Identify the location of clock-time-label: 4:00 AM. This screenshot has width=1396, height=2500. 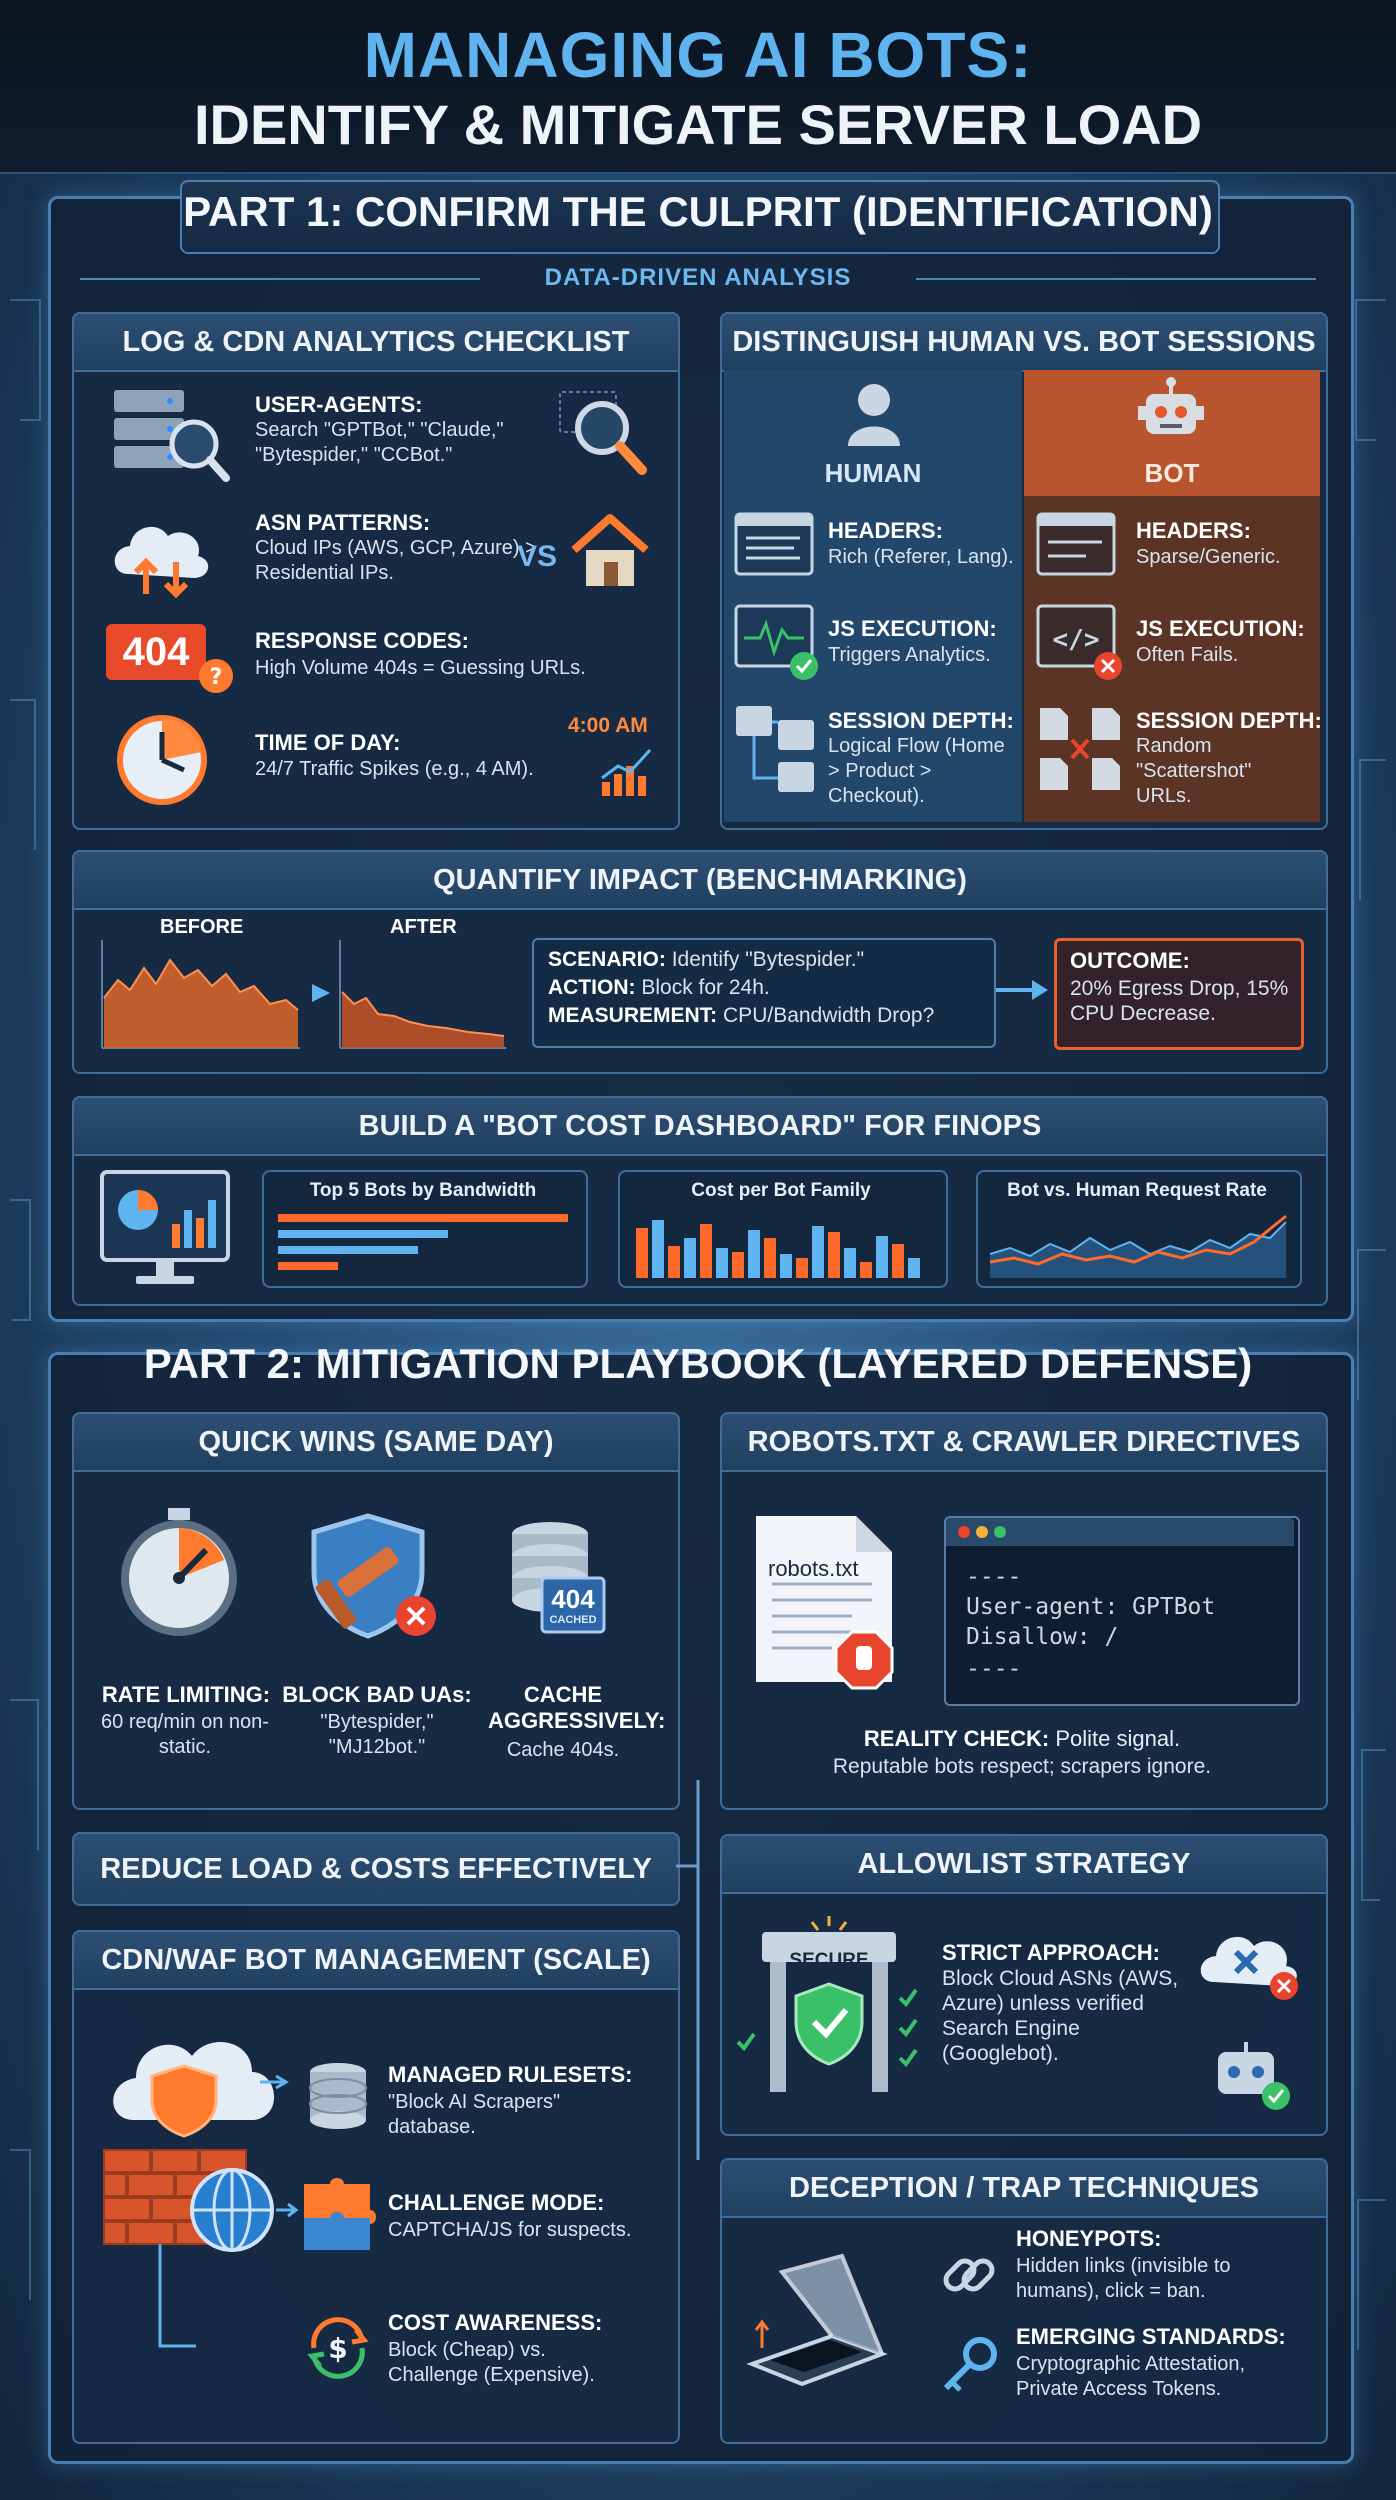
(608, 725).